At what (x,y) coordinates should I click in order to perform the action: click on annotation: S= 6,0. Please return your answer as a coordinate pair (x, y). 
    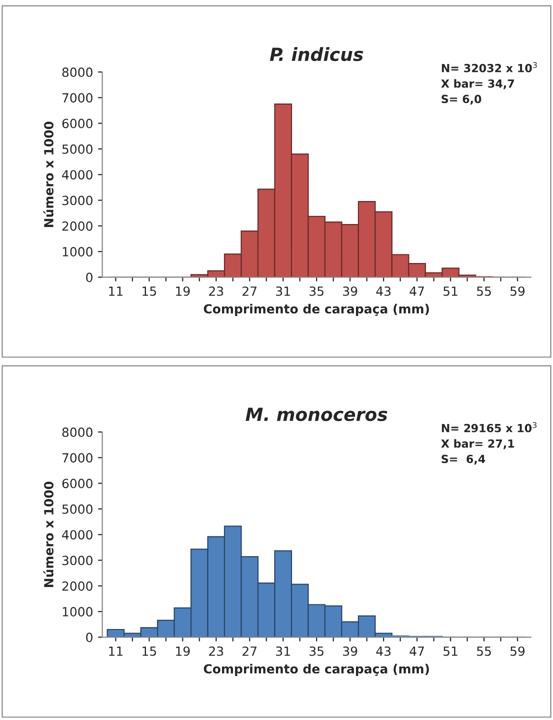
    Looking at the image, I should click on (462, 99).